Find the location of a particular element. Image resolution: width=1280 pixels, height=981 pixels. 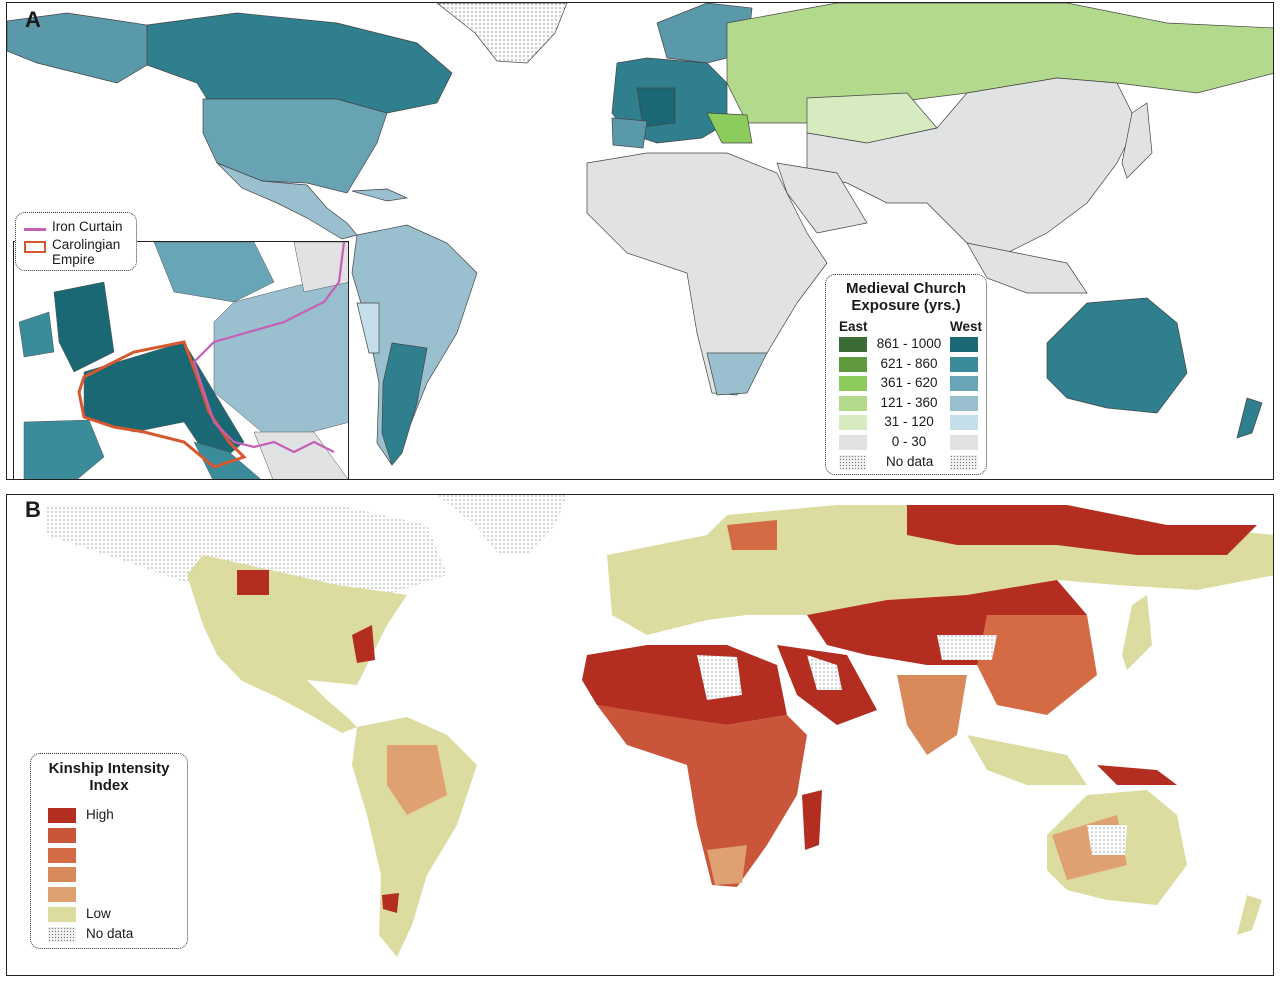

church-range-label: 0 - 30 is located at coordinates (909, 441).